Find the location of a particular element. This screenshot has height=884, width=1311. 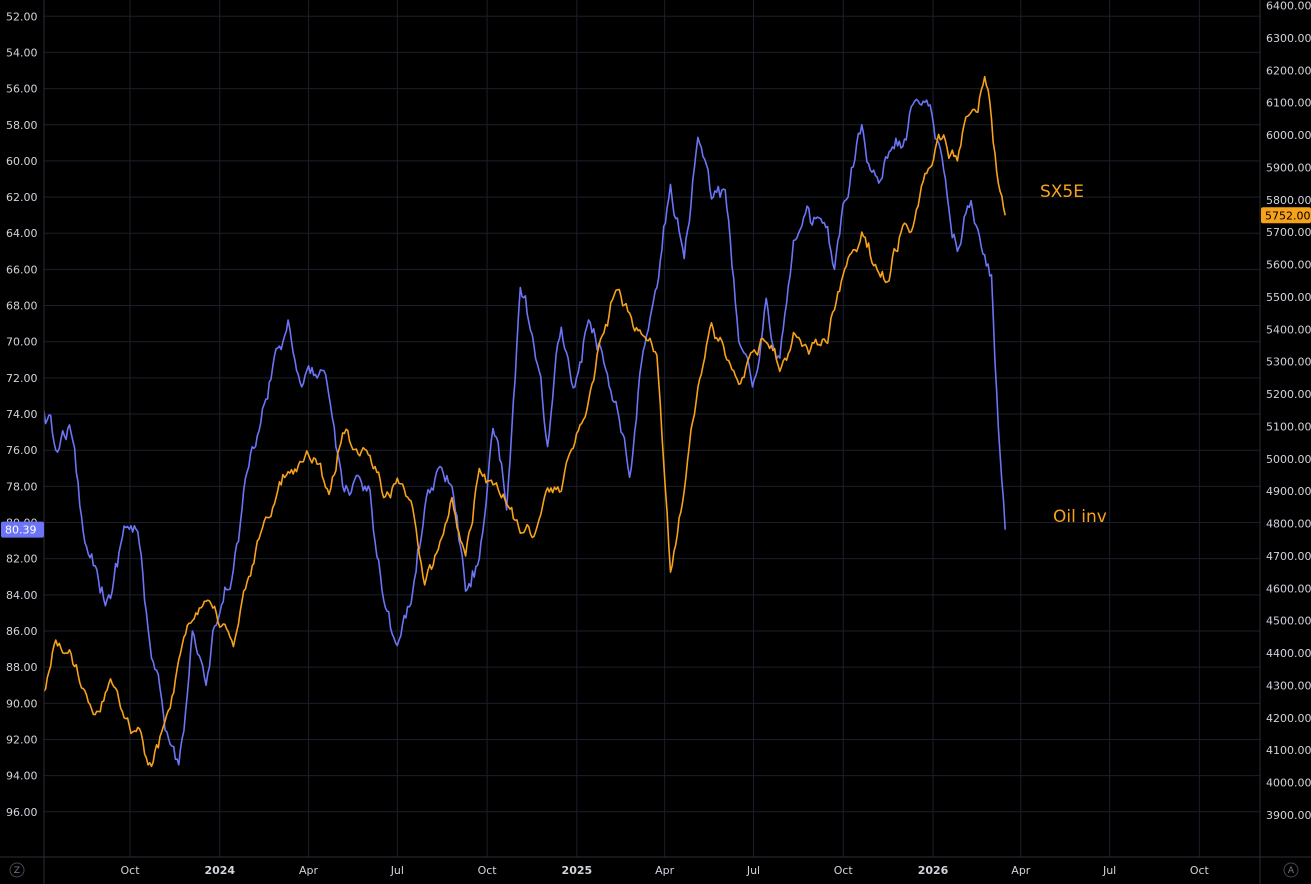

right-tick-label: 5900.00 is located at coordinates (1288, 167).